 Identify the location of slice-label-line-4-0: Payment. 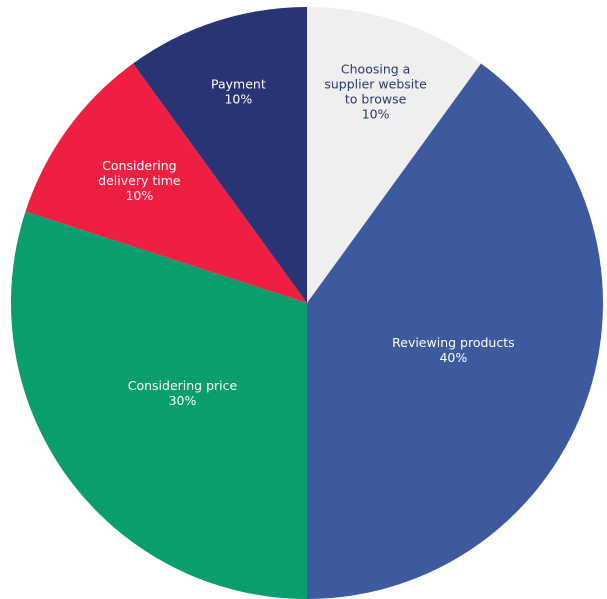
(238, 83).